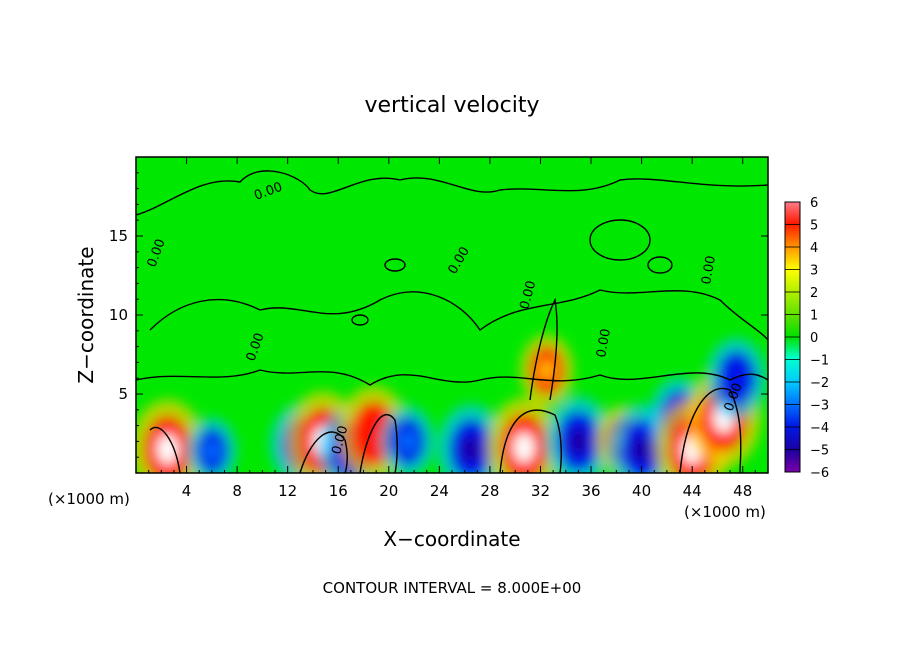 This screenshot has width=904, height=654. What do you see at coordinates (819, 361) in the screenshot?
I see `colorbar-tick-label: −1` at bounding box center [819, 361].